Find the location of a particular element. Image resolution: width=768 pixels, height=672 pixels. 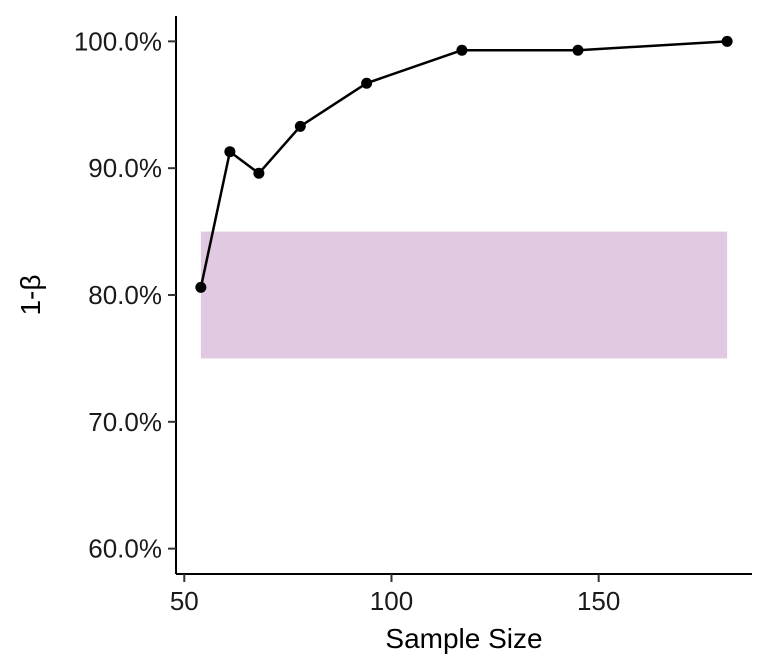

y-tick-label: 90.0% is located at coordinates (125, 168).